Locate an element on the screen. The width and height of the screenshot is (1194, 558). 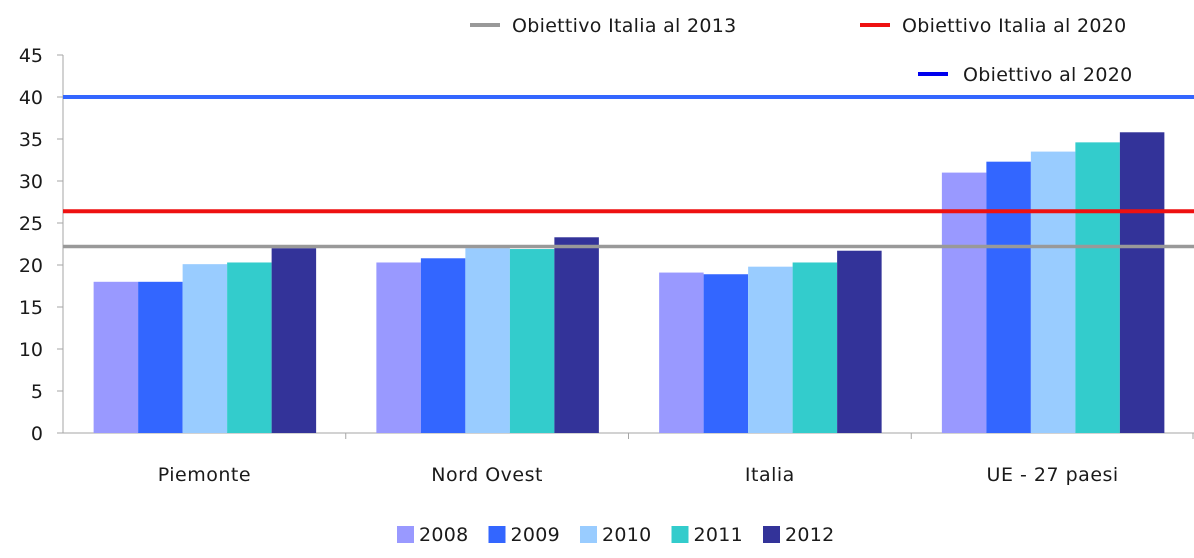
legend-label: 2010 is located at coordinates (627, 535).